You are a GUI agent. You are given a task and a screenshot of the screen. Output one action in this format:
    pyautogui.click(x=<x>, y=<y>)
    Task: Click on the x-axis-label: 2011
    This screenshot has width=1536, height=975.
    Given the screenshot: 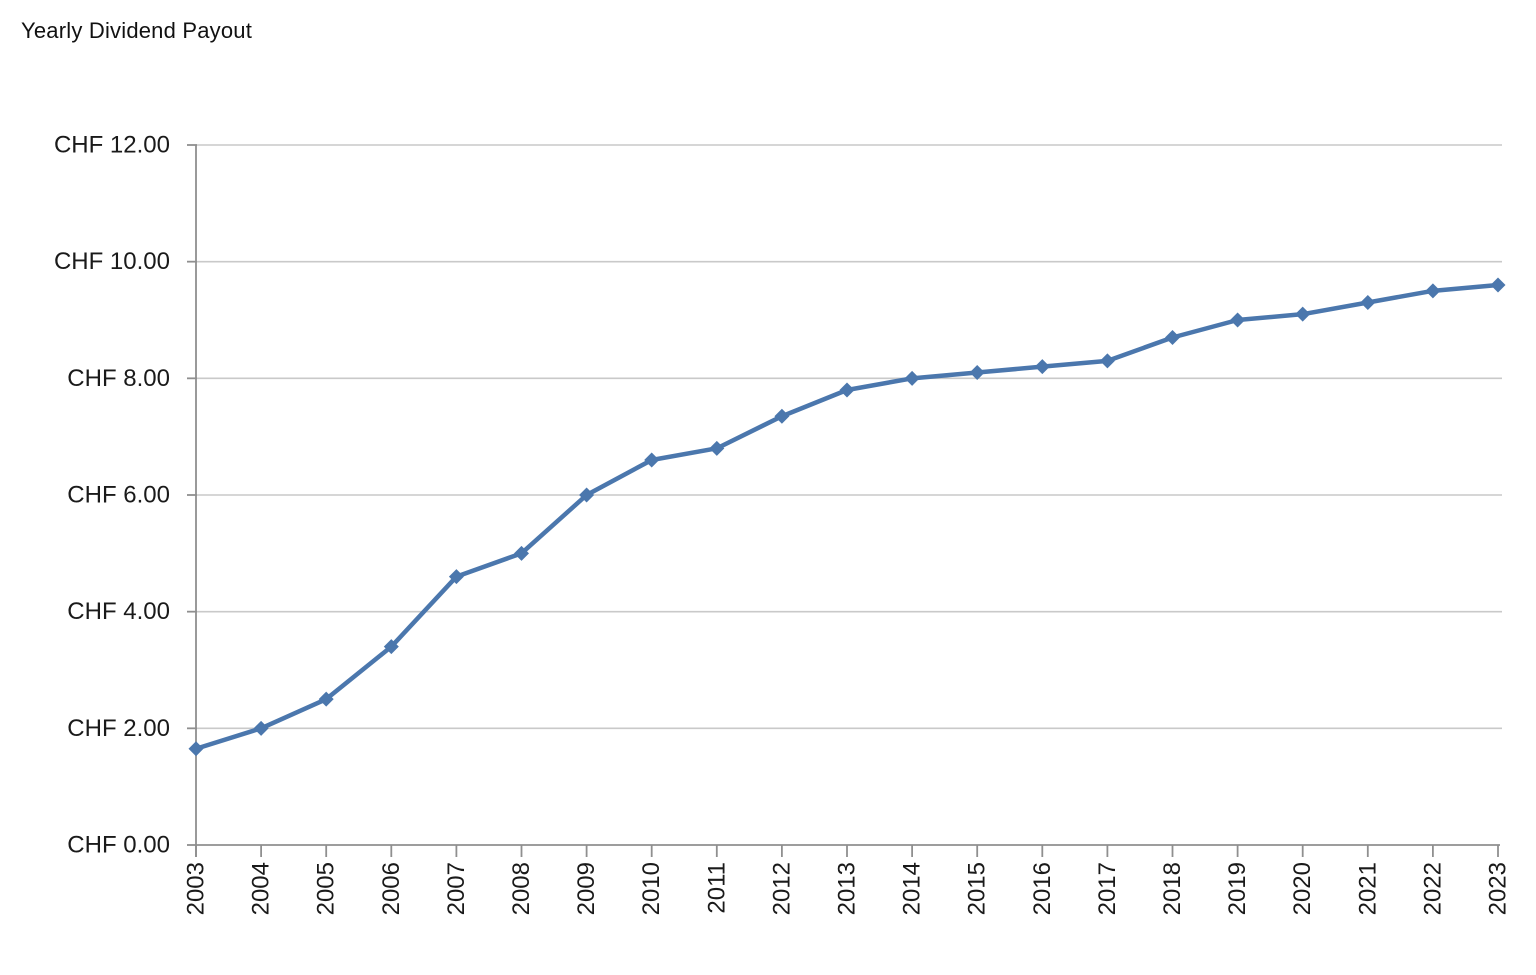 What is the action you would take?
    pyautogui.click(x=716, y=888)
    